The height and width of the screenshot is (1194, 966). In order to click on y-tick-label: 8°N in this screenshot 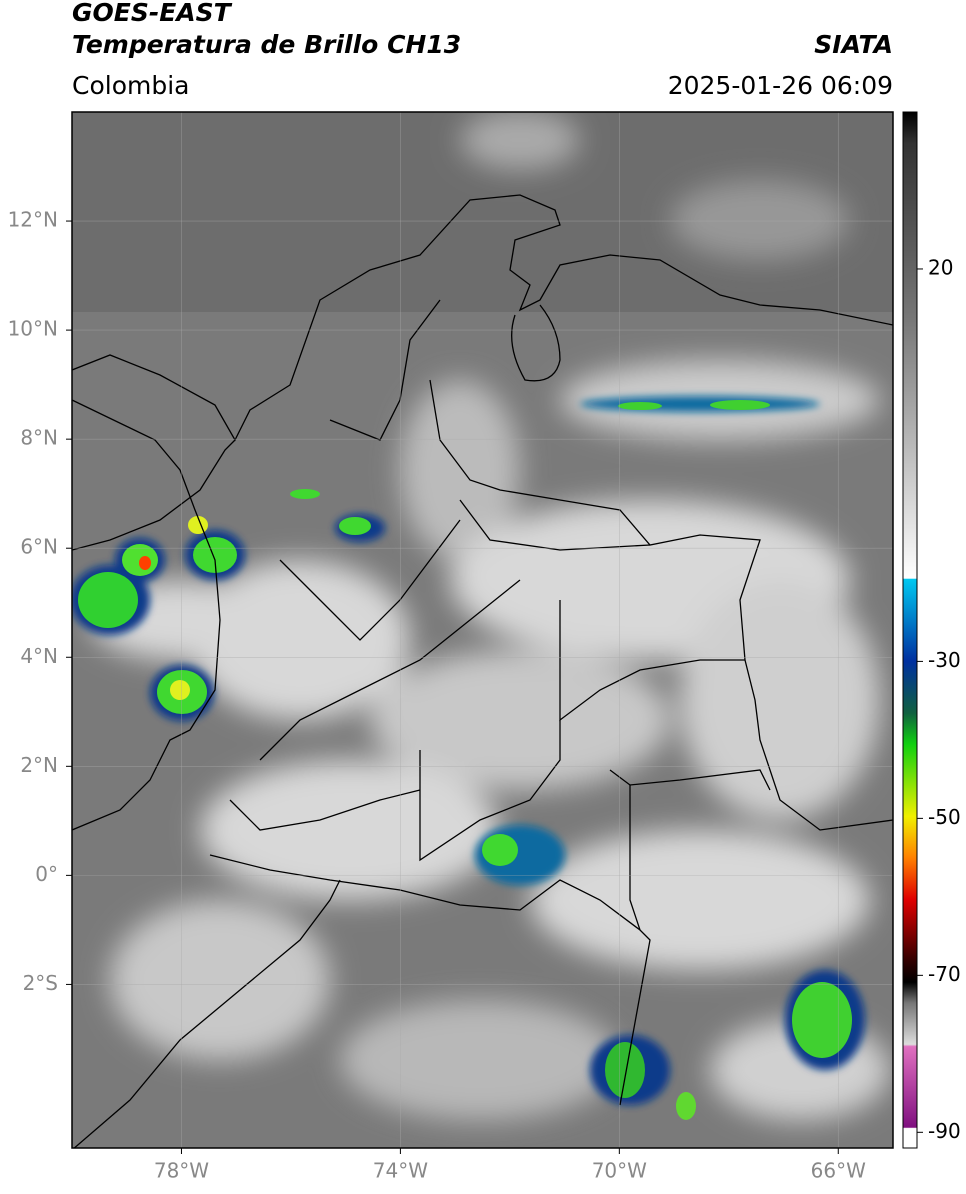, I will do `click(39, 438)`.